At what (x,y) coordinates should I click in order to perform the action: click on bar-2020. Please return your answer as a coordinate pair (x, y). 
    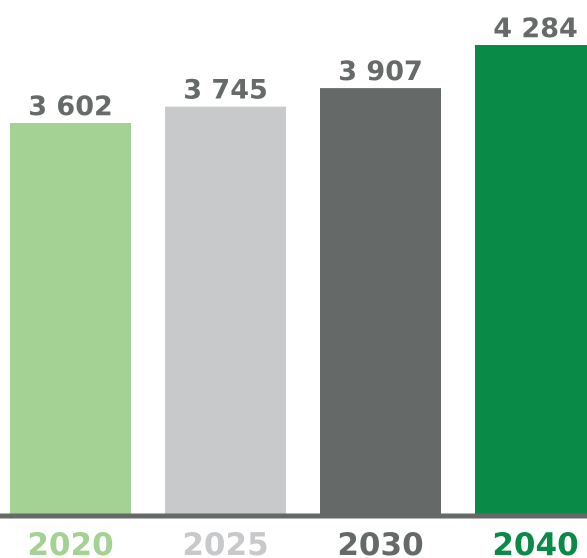
    Looking at the image, I should click on (70, 318).